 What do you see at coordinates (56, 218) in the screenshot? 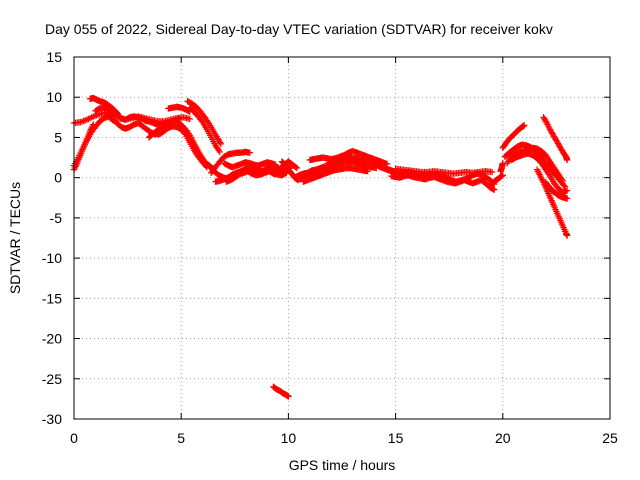
I see `y-tick-label: -5` at bounding box center [56, 218].